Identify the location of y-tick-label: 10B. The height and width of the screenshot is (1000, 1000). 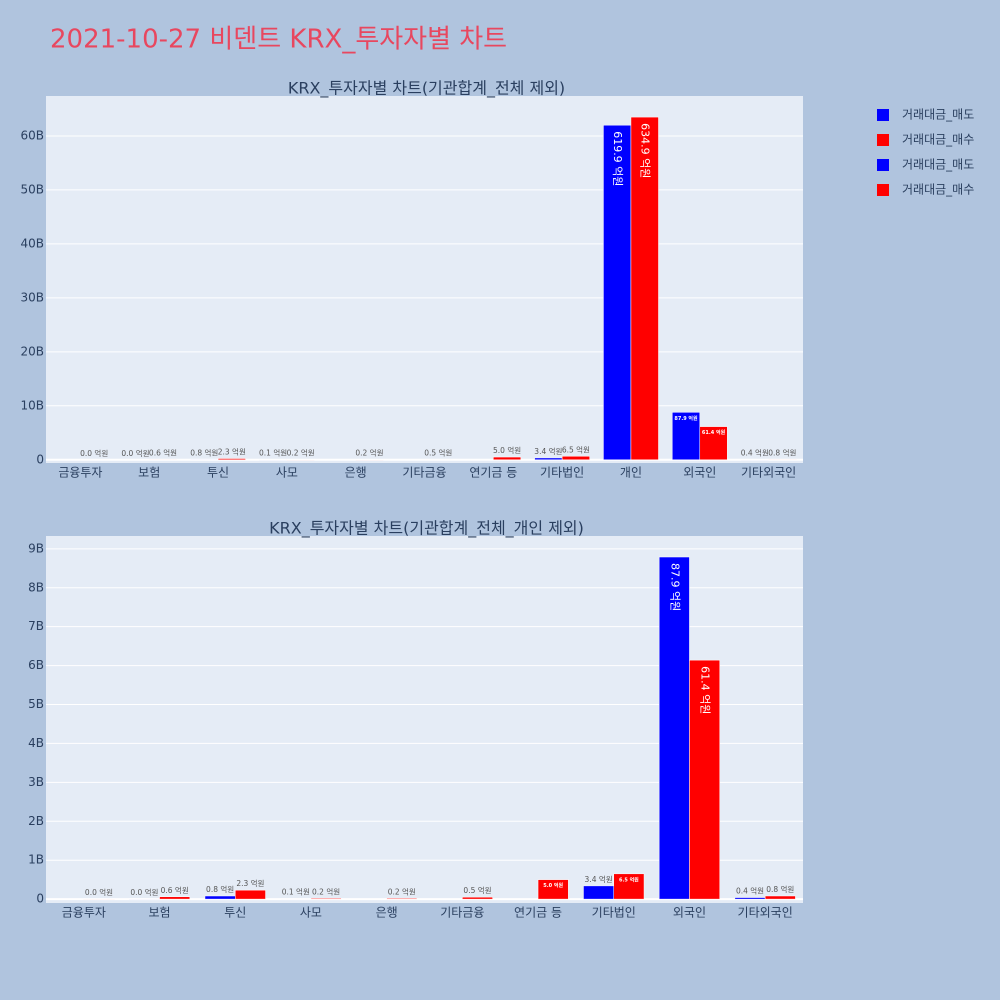
(32, 405).